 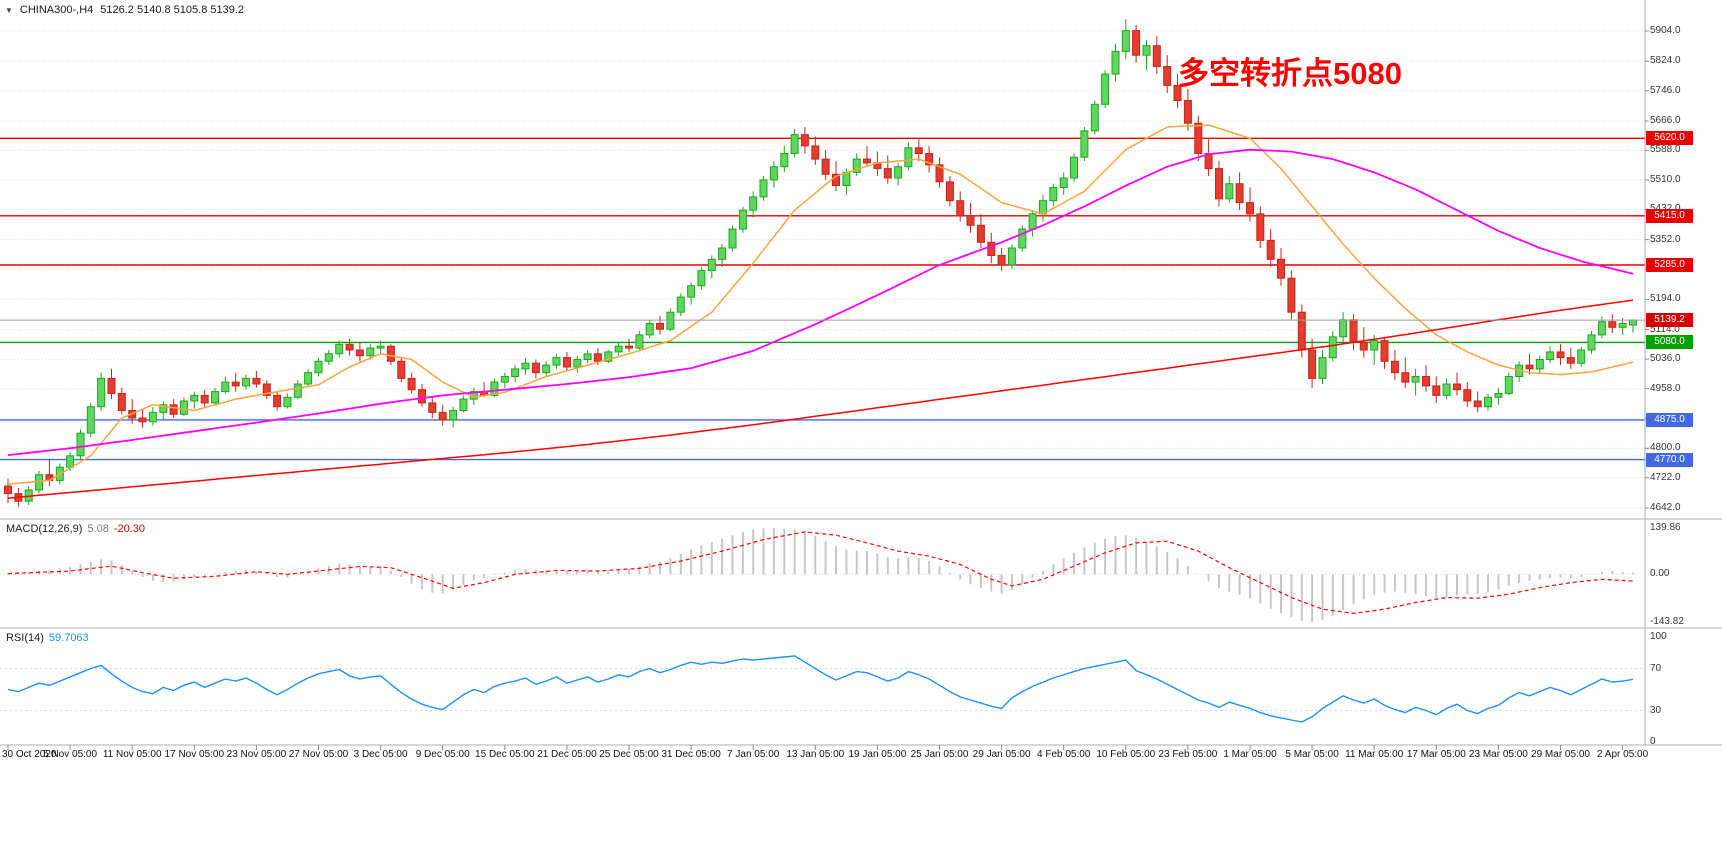 What do you see at coordinates (56, 10) in the screenshot?
I see `symbol-period-label: CHINA300-,H4` at bounding box center [56, 10].